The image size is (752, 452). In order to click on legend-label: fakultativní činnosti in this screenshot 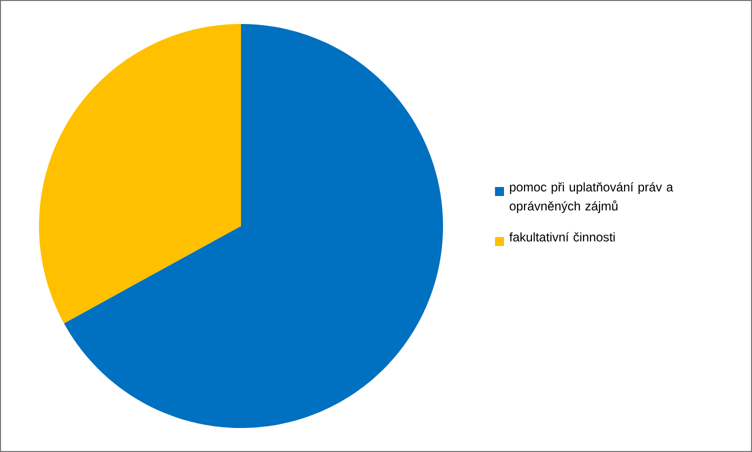, I will do `click(562, 237)`.